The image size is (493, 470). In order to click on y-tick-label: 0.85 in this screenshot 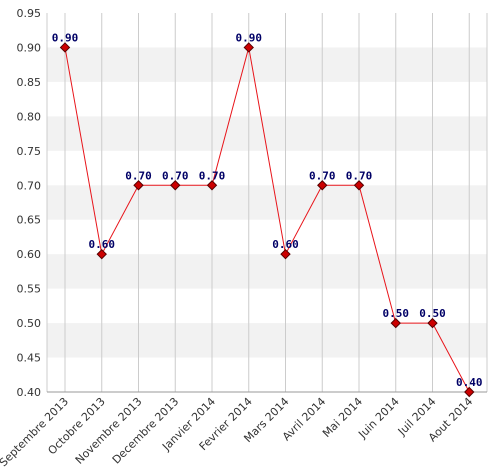, I will do `click(29, 82)`.